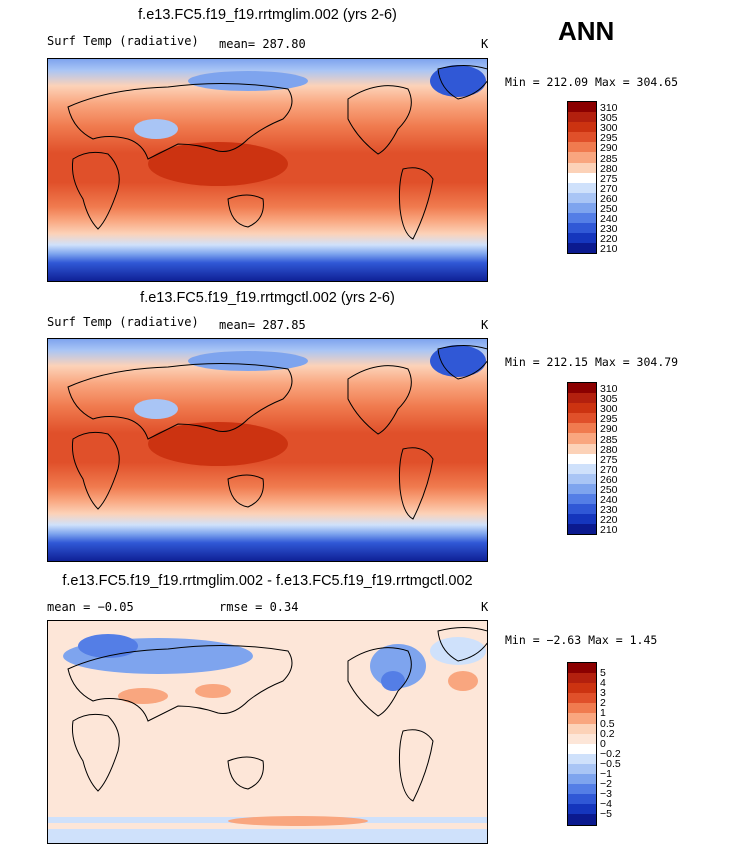 The width and height of the screenshot is (733, 847). Describe the element at coordinates (259, 607) in the screenshot. I see `rmse-label: rmse = 0.34` at that location.